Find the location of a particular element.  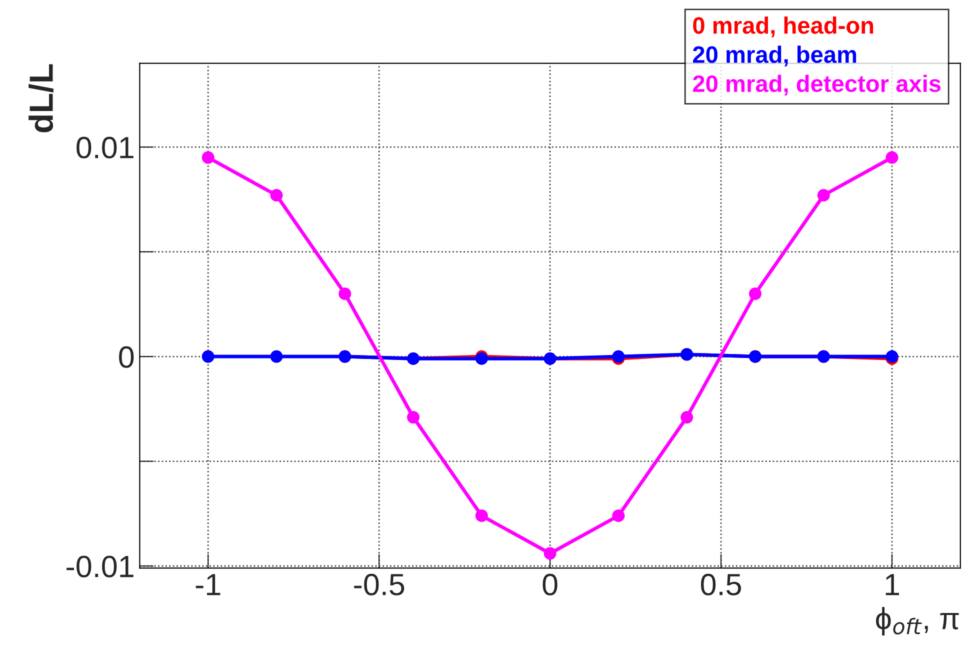

x-axis-title: ϕ$_{oft}$, π is located at coordinates (917, 621).